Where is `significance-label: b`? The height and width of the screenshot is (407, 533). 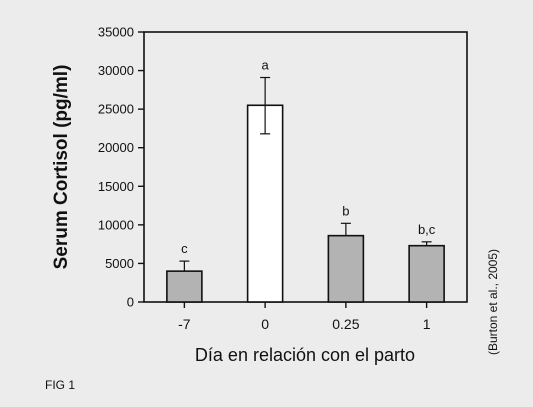 significance-label: b is located at coordinates (345, 210).